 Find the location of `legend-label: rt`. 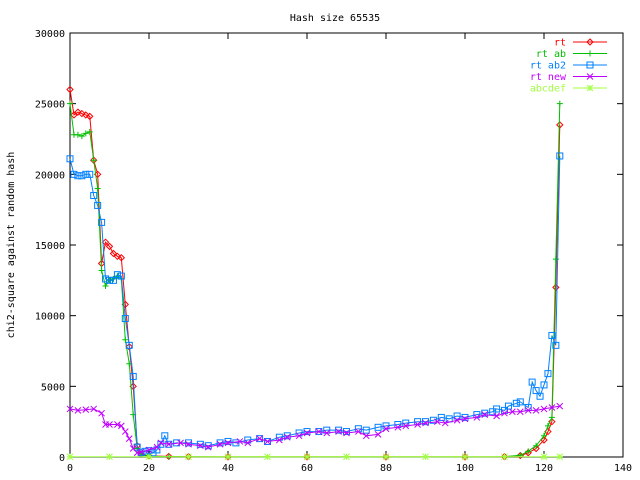

legend-label: rt is located at coordinates (560, 43).